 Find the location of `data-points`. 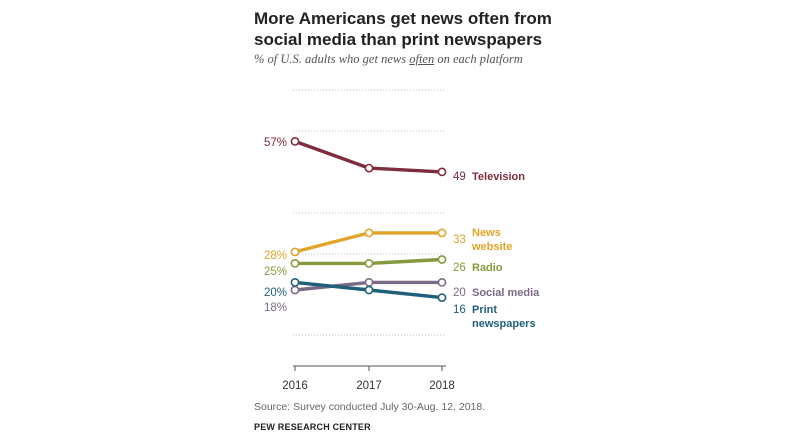

data-points is located at coordinates (368, 219).